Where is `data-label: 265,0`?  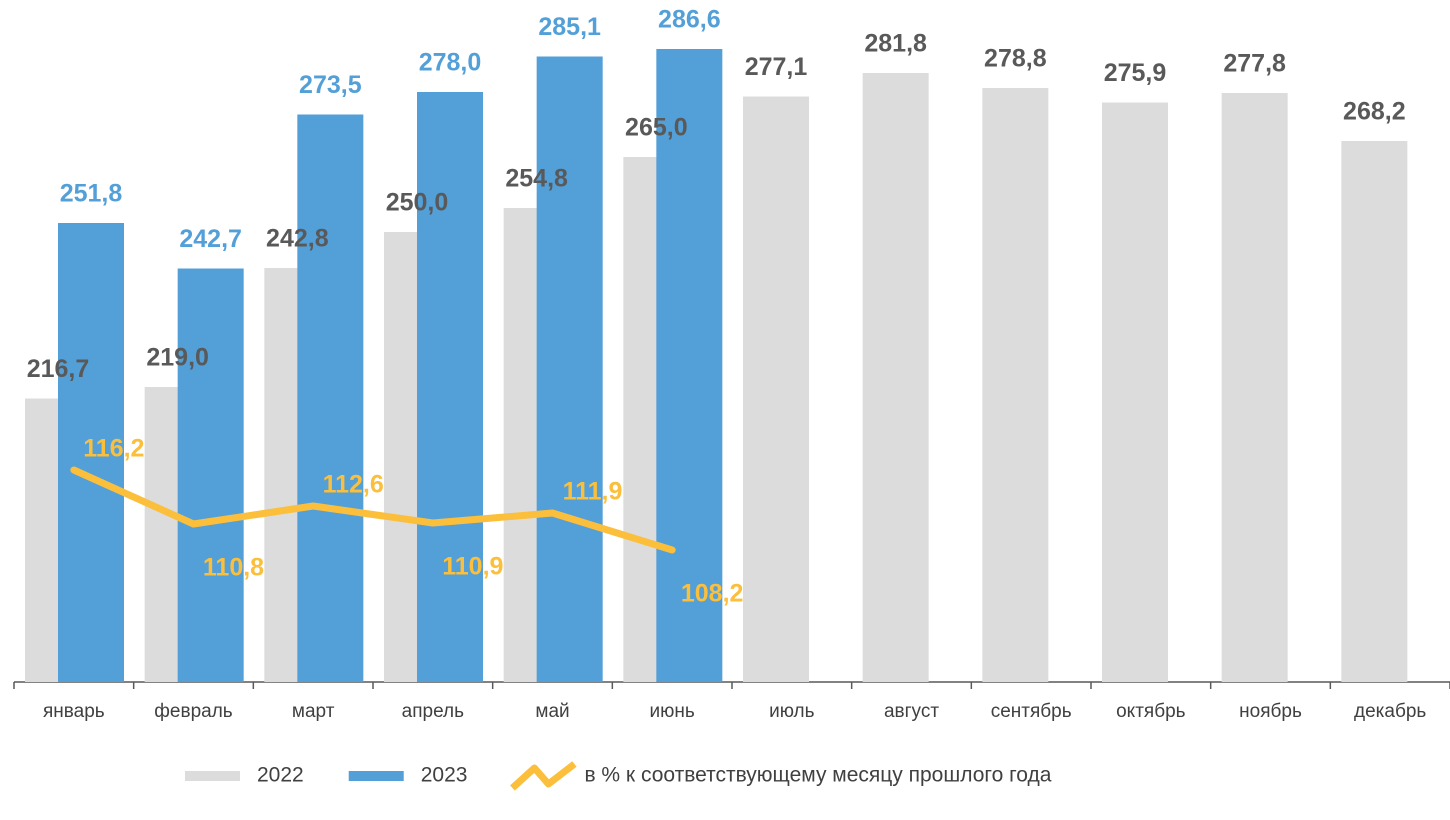 data-label: 265,0 is located at coordinates (656, 128).